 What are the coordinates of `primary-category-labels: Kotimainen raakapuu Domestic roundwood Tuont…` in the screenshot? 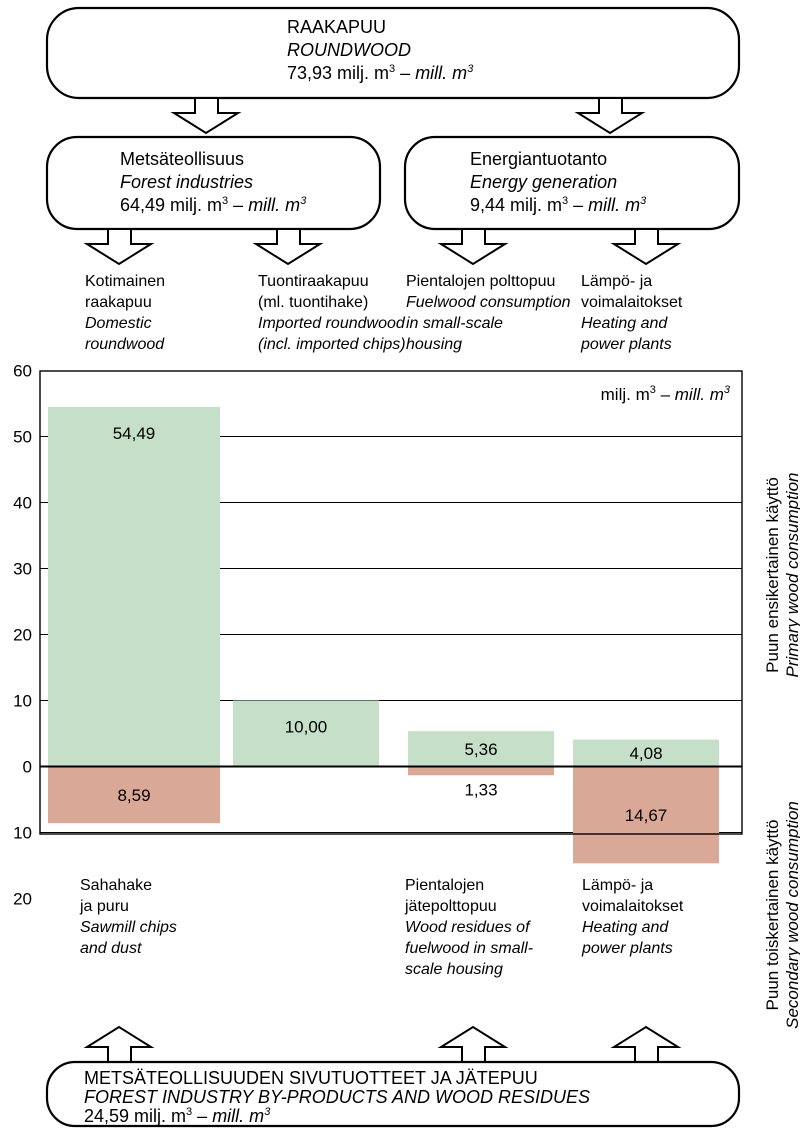 It's located at (384, 313).